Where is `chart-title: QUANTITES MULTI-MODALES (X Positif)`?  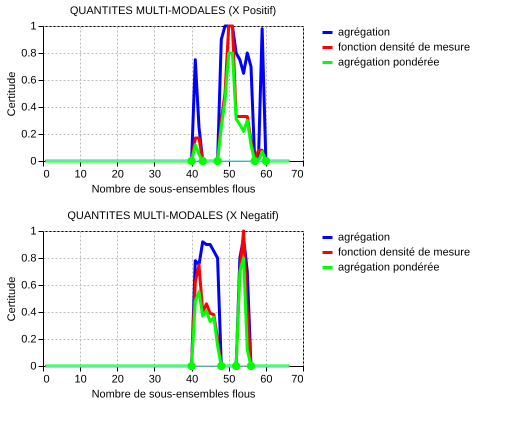 chart-title: QUANTITES MULTI-MODALES (X Positif) is located at coordinates (173, 11).